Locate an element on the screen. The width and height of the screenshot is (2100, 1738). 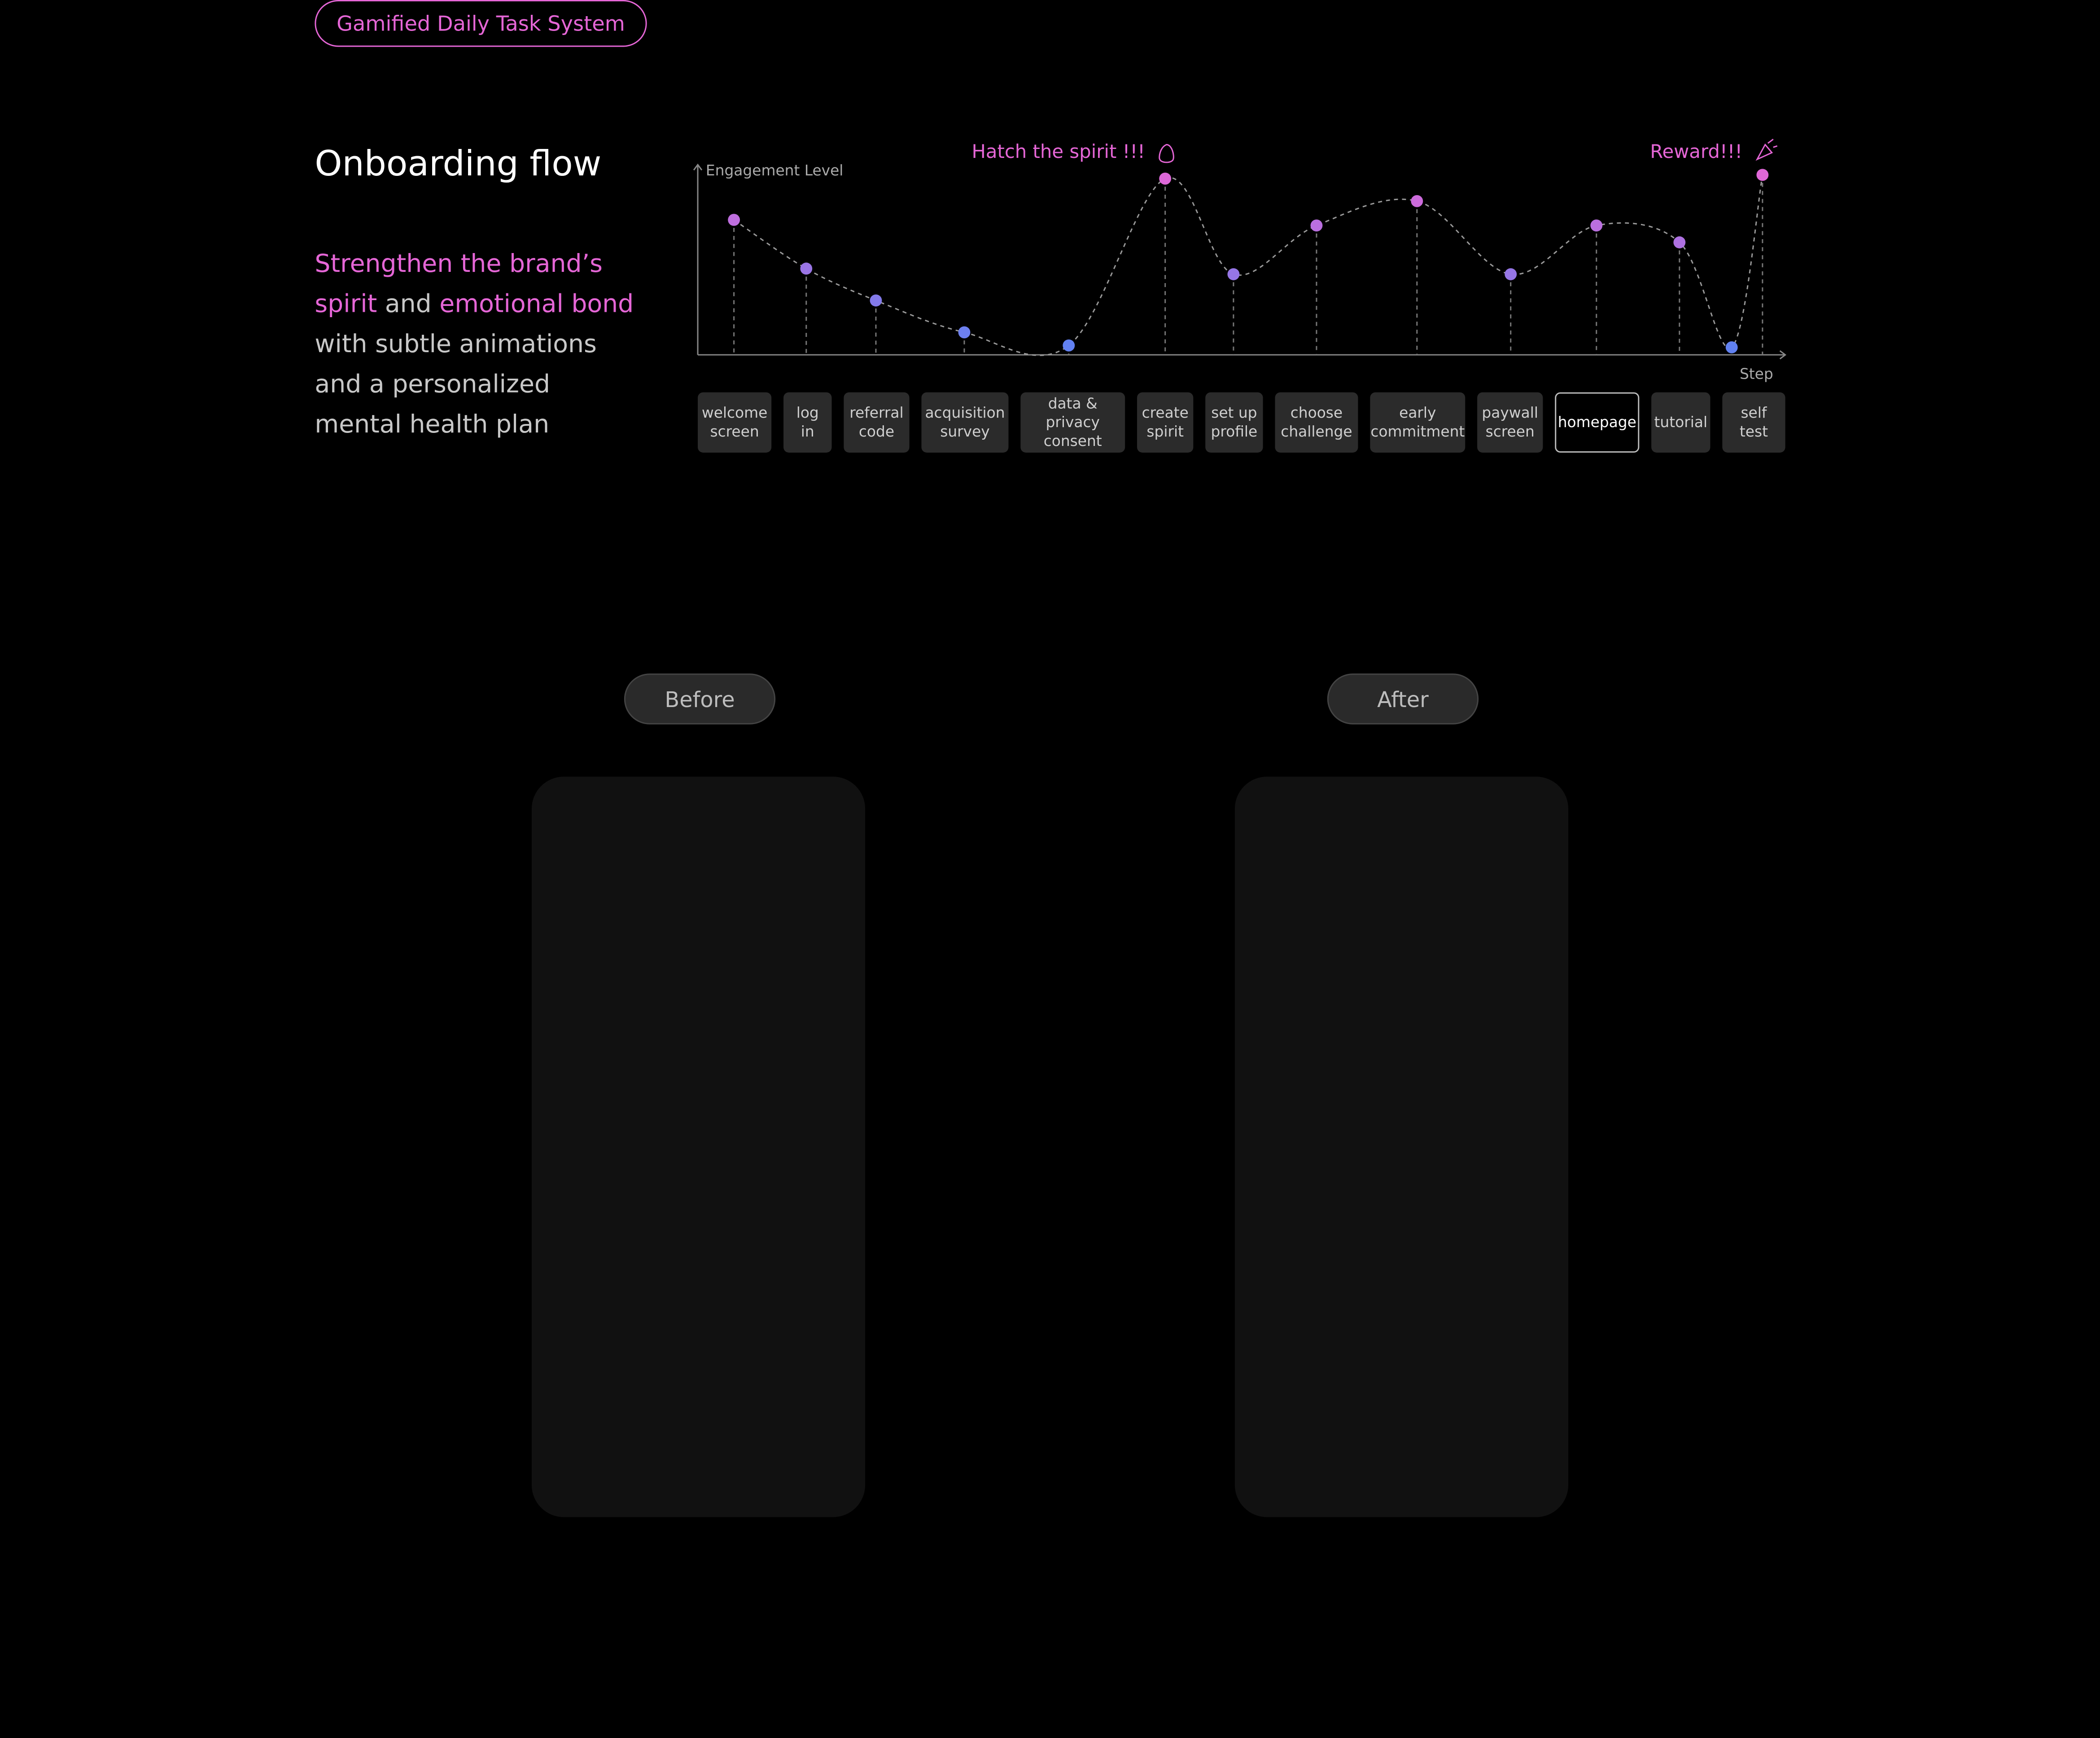
after-label: After is located at coordinates (1403, 699).